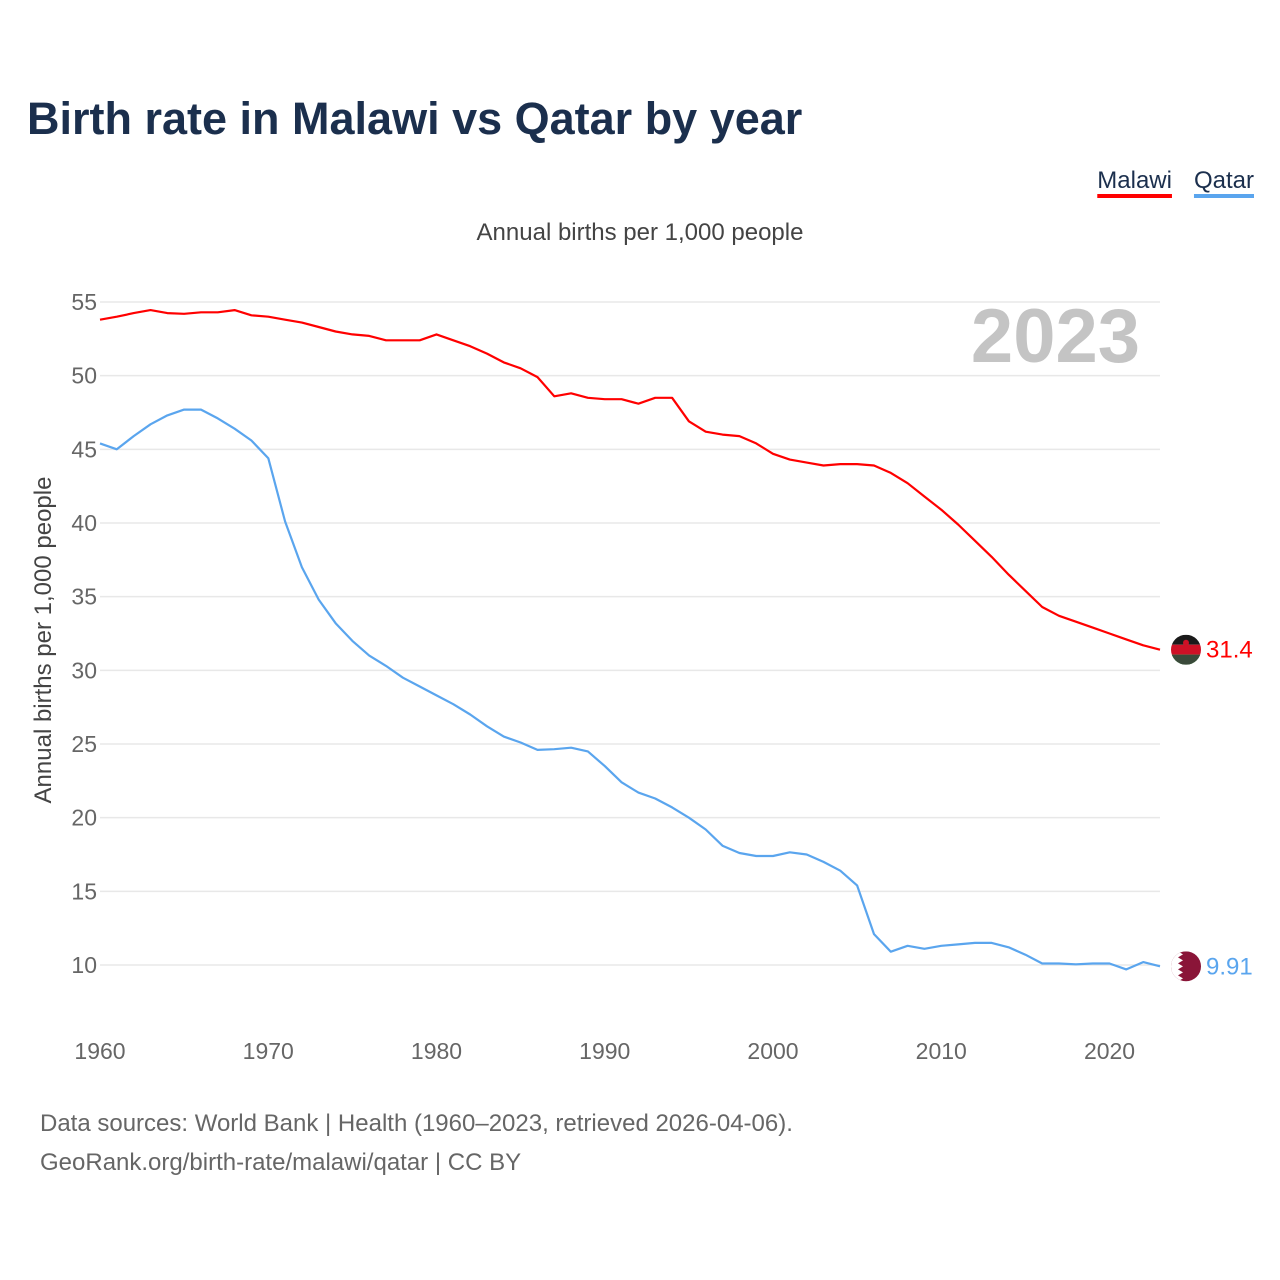 The height and width of the screenshot is (1280, 1280). Describe the element at coordinates (84, 891) in the screenshot. I see `y-tick-label: 15` at that location.